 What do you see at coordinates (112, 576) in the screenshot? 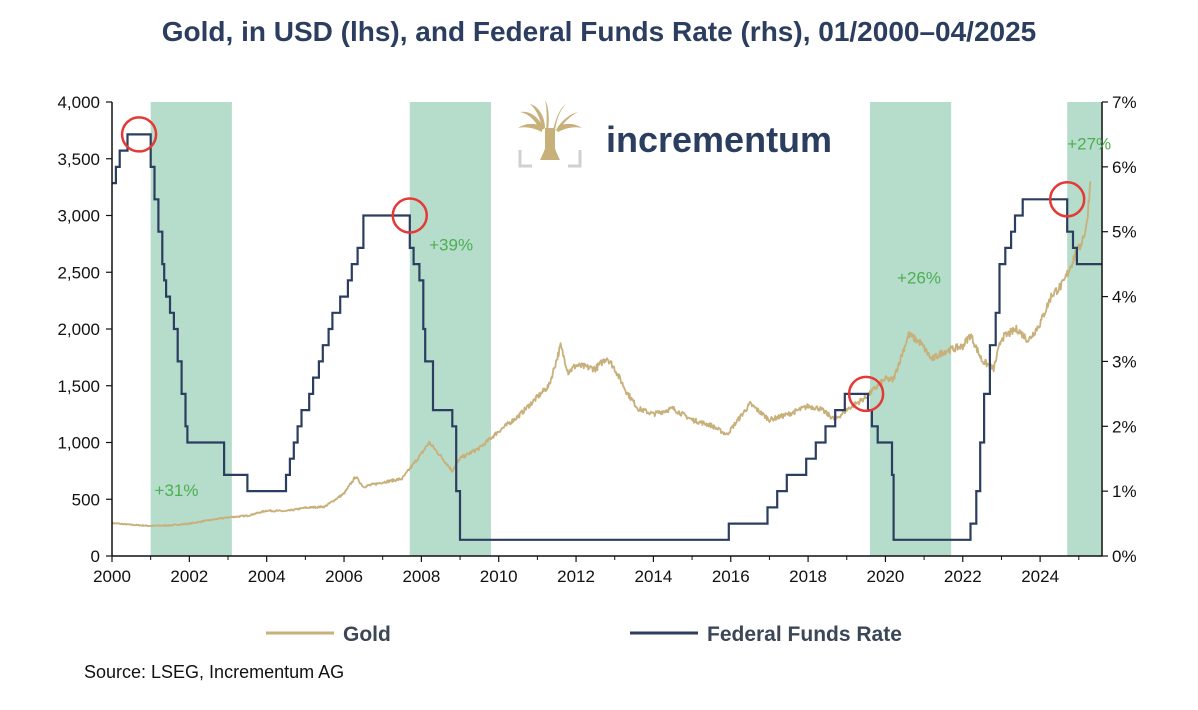
I see `x-tick-label: 2000` at bounding box center [112, 576].